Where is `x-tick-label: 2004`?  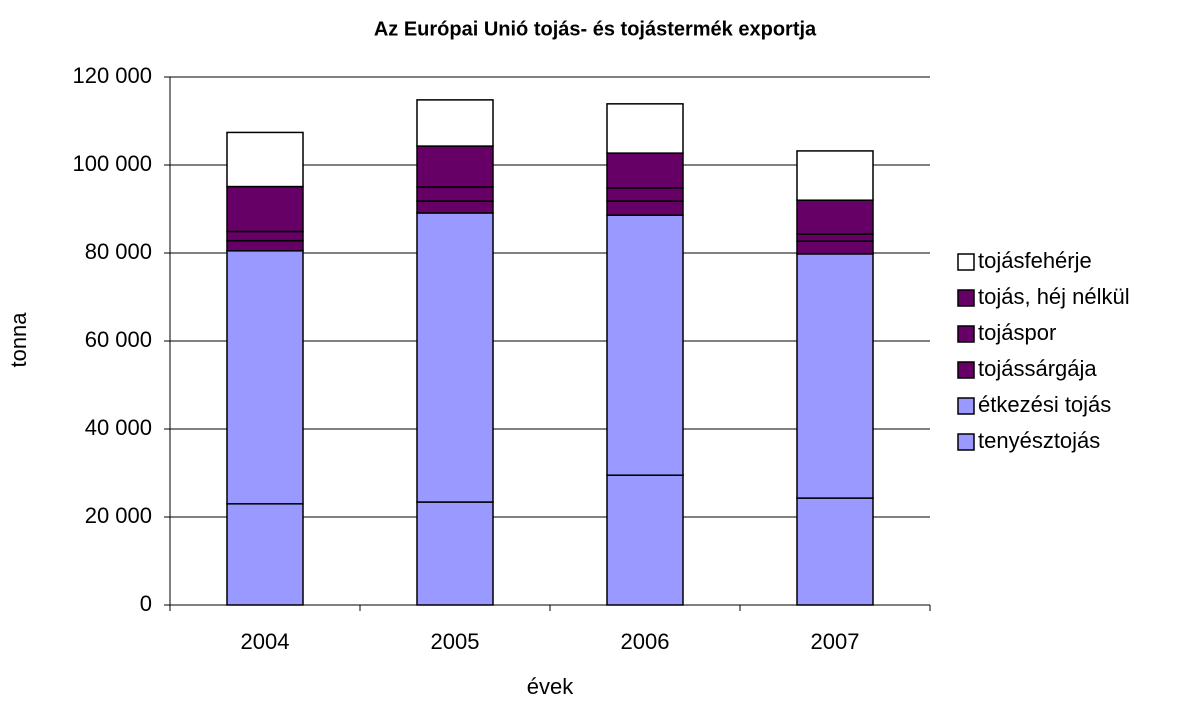
x-tick-label: 2004 is located at coordinates (265, 641).